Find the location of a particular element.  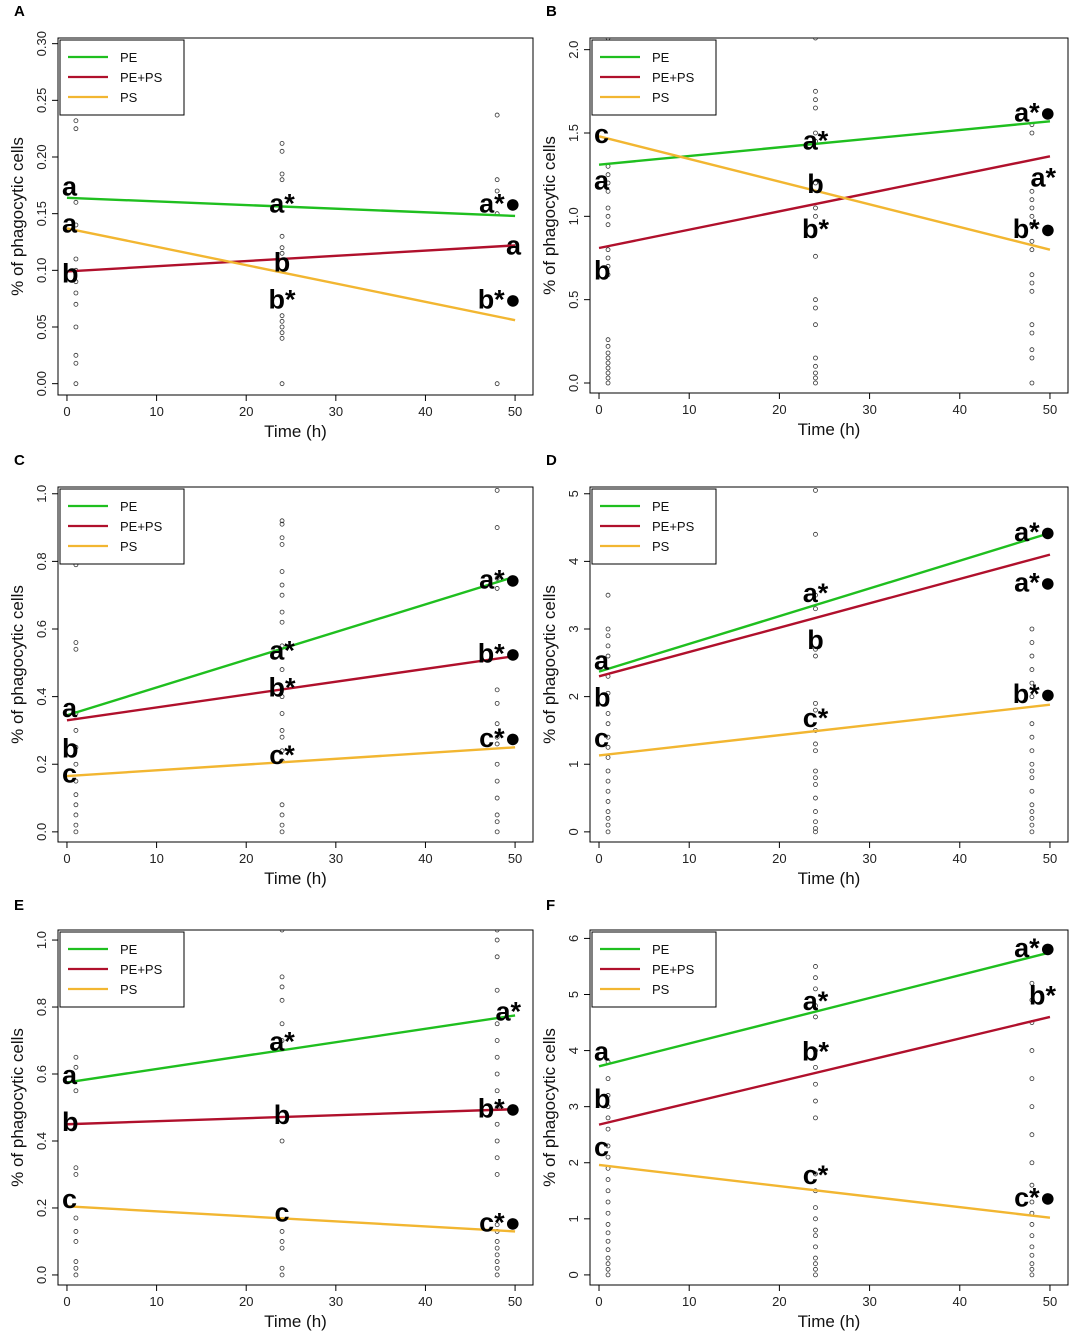

x-tick-label: 10 is located at coordinates (689, 409).